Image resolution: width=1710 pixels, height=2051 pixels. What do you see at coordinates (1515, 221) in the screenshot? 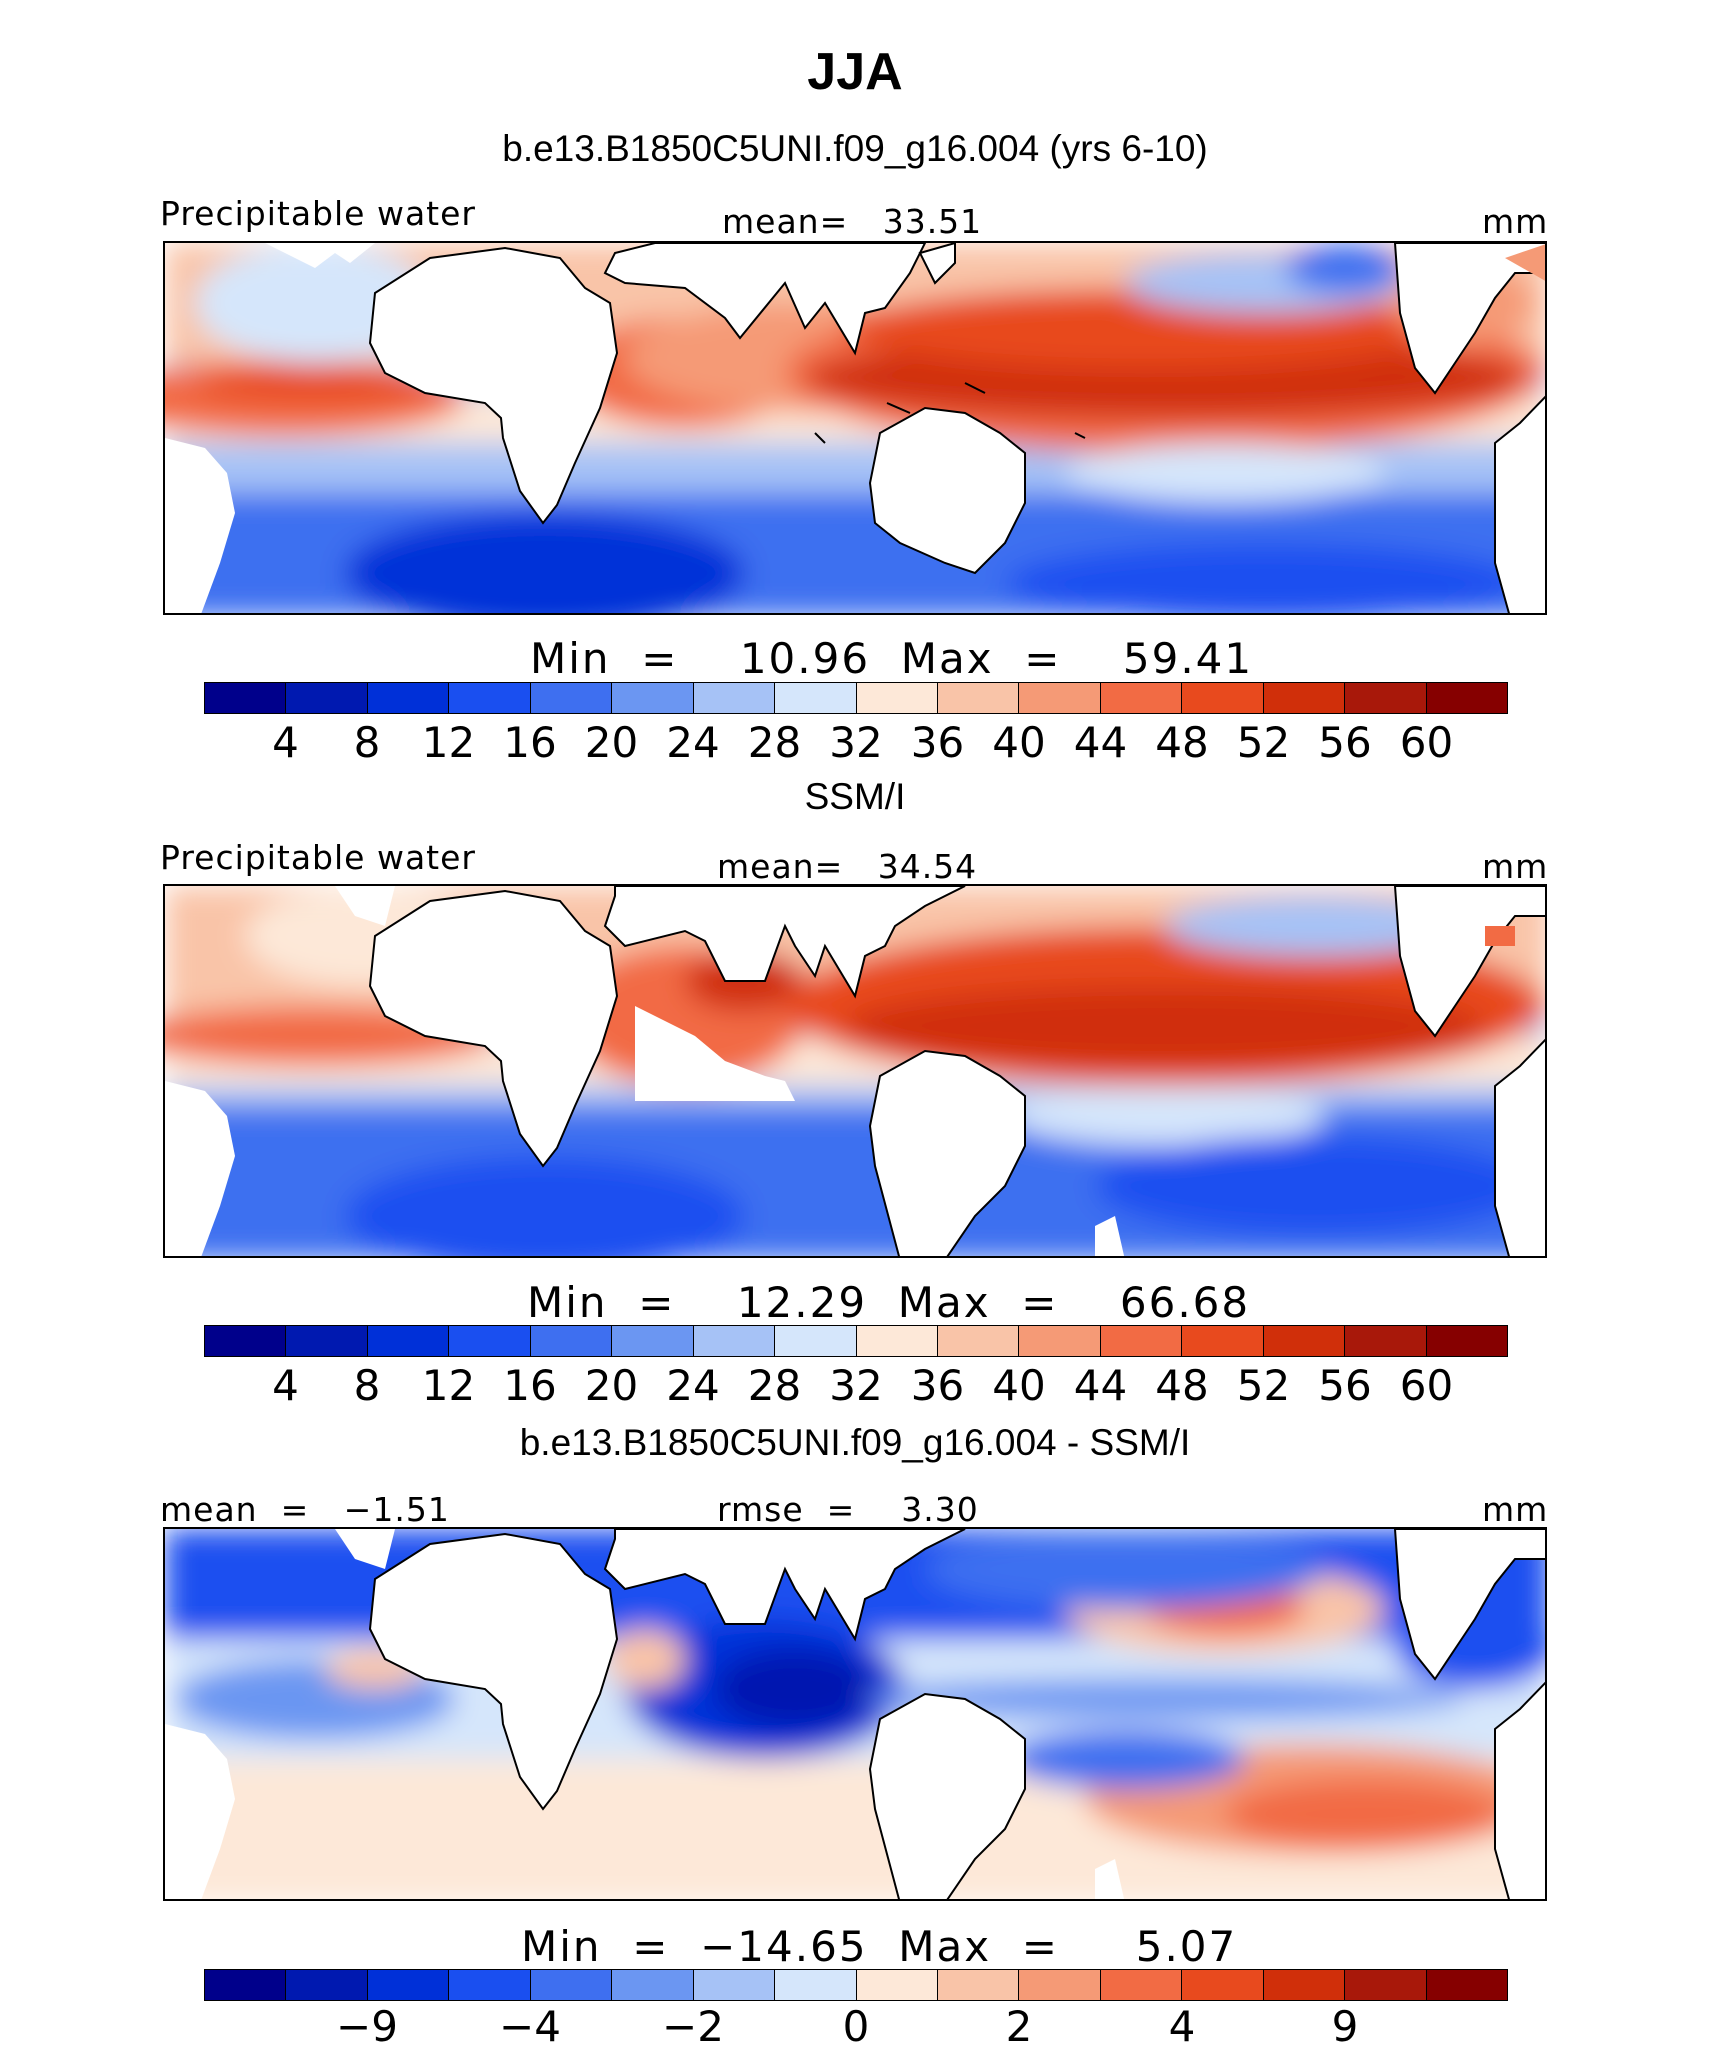
I see `panel-1-units-label: mm` at bounding box center [1515, 221].